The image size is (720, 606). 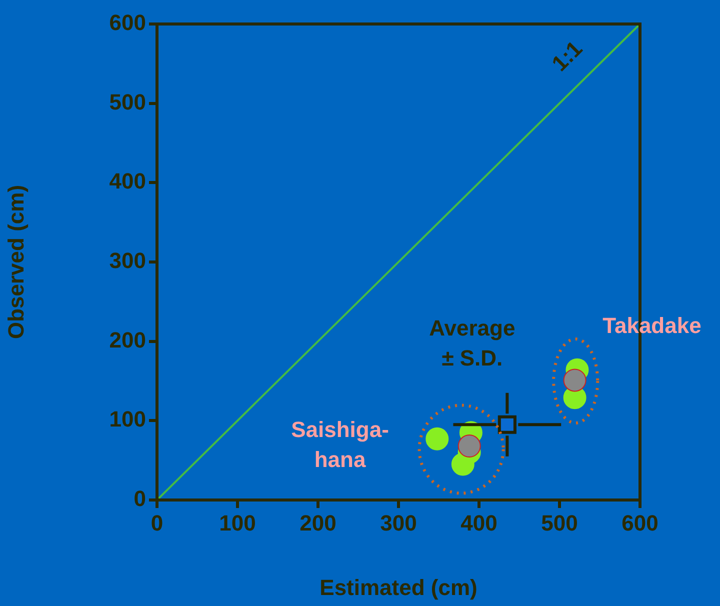 I want to click on x-tick-label: 500, so click(x=559, y=523).